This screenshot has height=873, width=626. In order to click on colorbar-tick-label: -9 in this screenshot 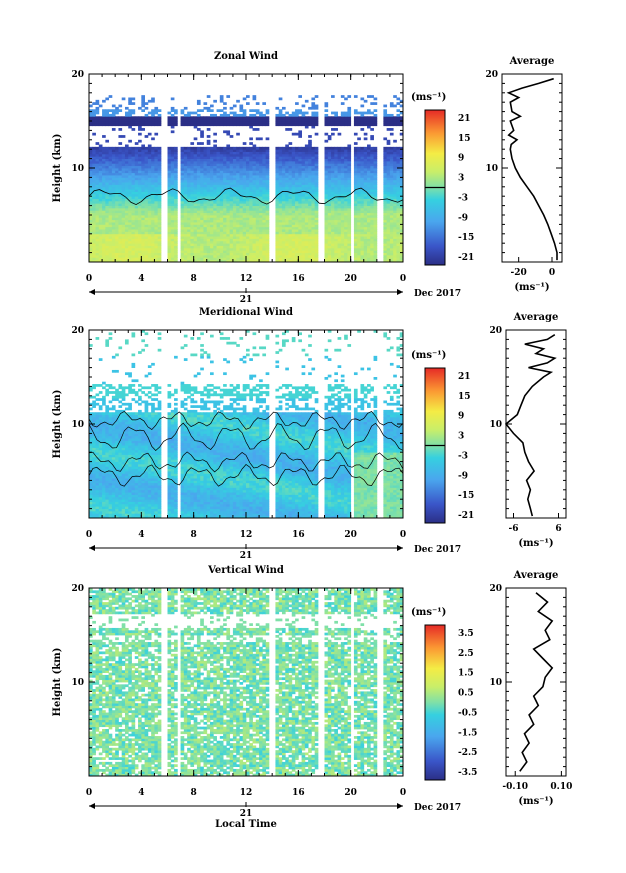, I will do `click(463, 476)`.